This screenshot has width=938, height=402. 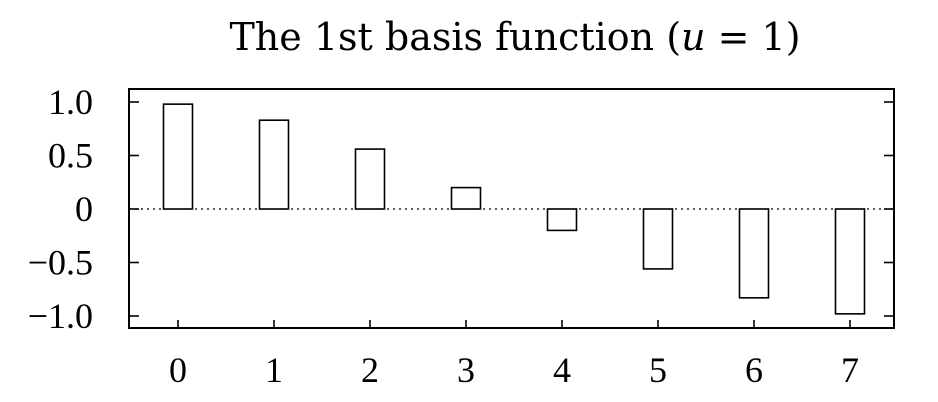 I want to click on x-tick-label-2: 2, so click(x=370, y=370).